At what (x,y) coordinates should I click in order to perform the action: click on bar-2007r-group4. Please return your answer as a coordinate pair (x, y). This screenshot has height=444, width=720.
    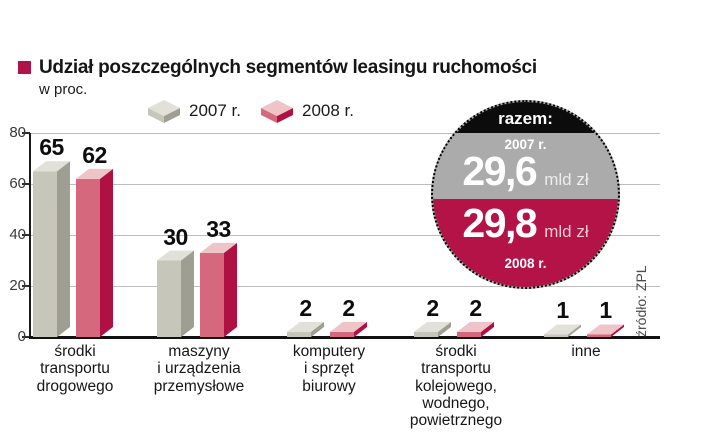
    Looking at the image, I should click on (562, 330).